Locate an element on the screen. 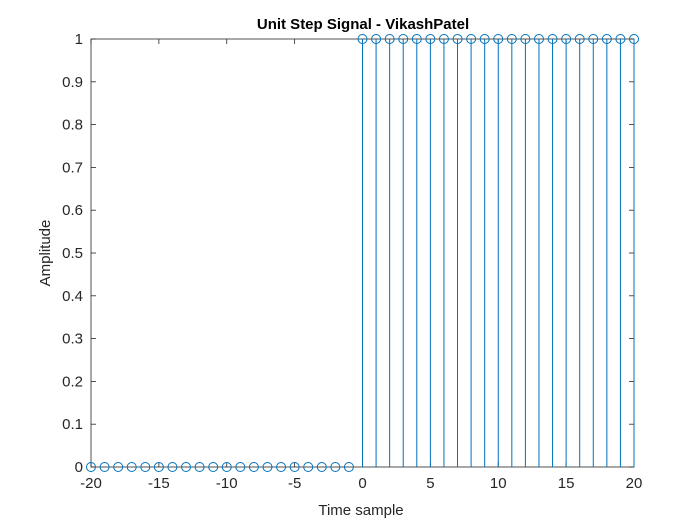  y-tick-label: 0.3 is located at coordinates (72, 339).